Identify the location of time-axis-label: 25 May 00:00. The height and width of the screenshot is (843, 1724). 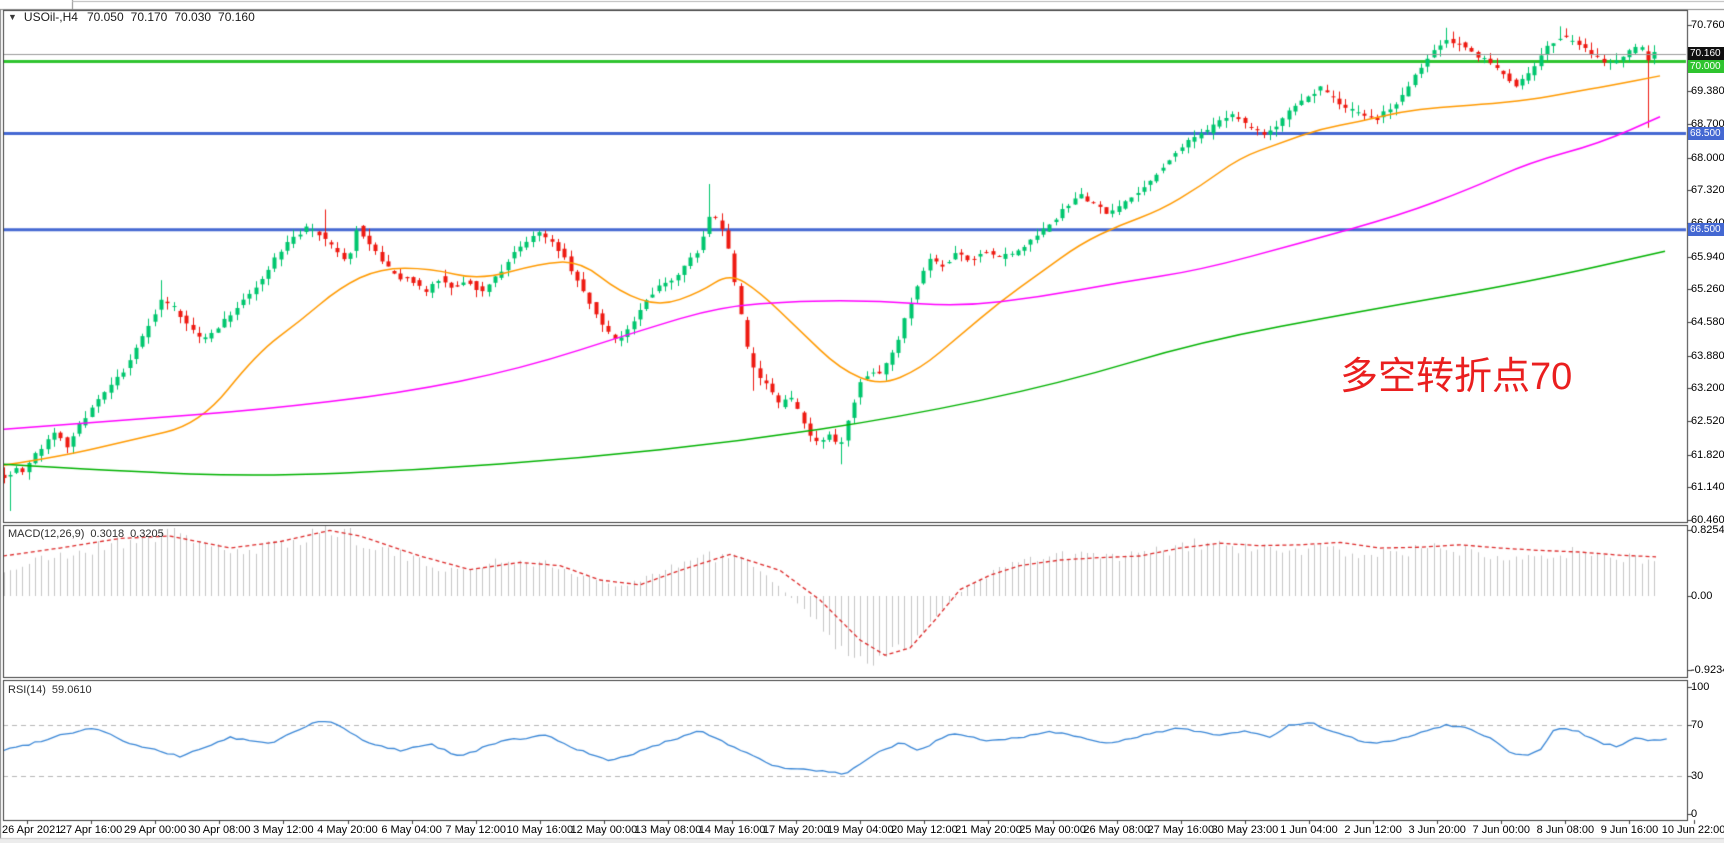
(1052, 830).